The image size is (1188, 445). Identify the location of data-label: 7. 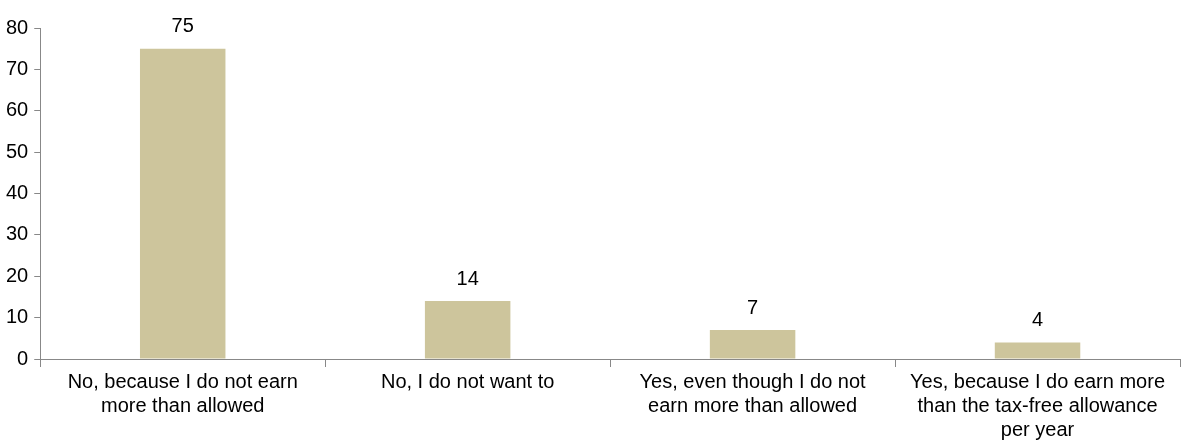
(753, 306).